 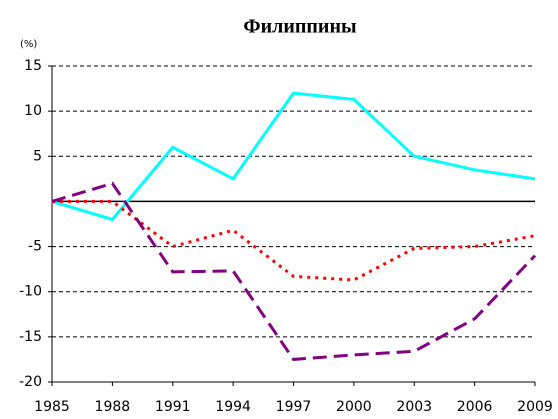 I want to click on x-tick-label: 2006, so click(x=475, y=407).